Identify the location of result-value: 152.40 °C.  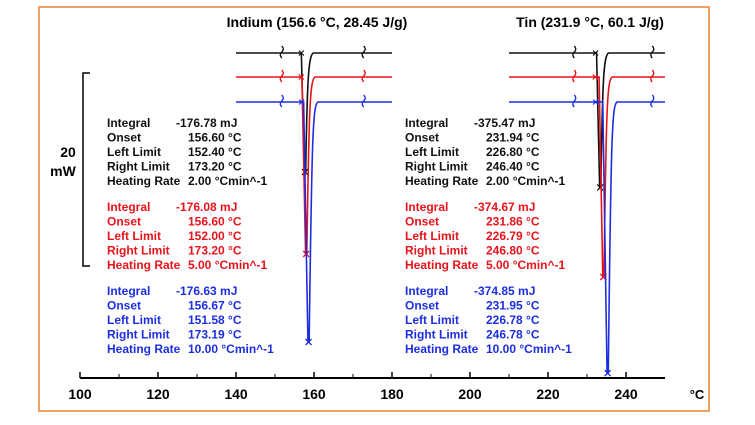
(215, 152).